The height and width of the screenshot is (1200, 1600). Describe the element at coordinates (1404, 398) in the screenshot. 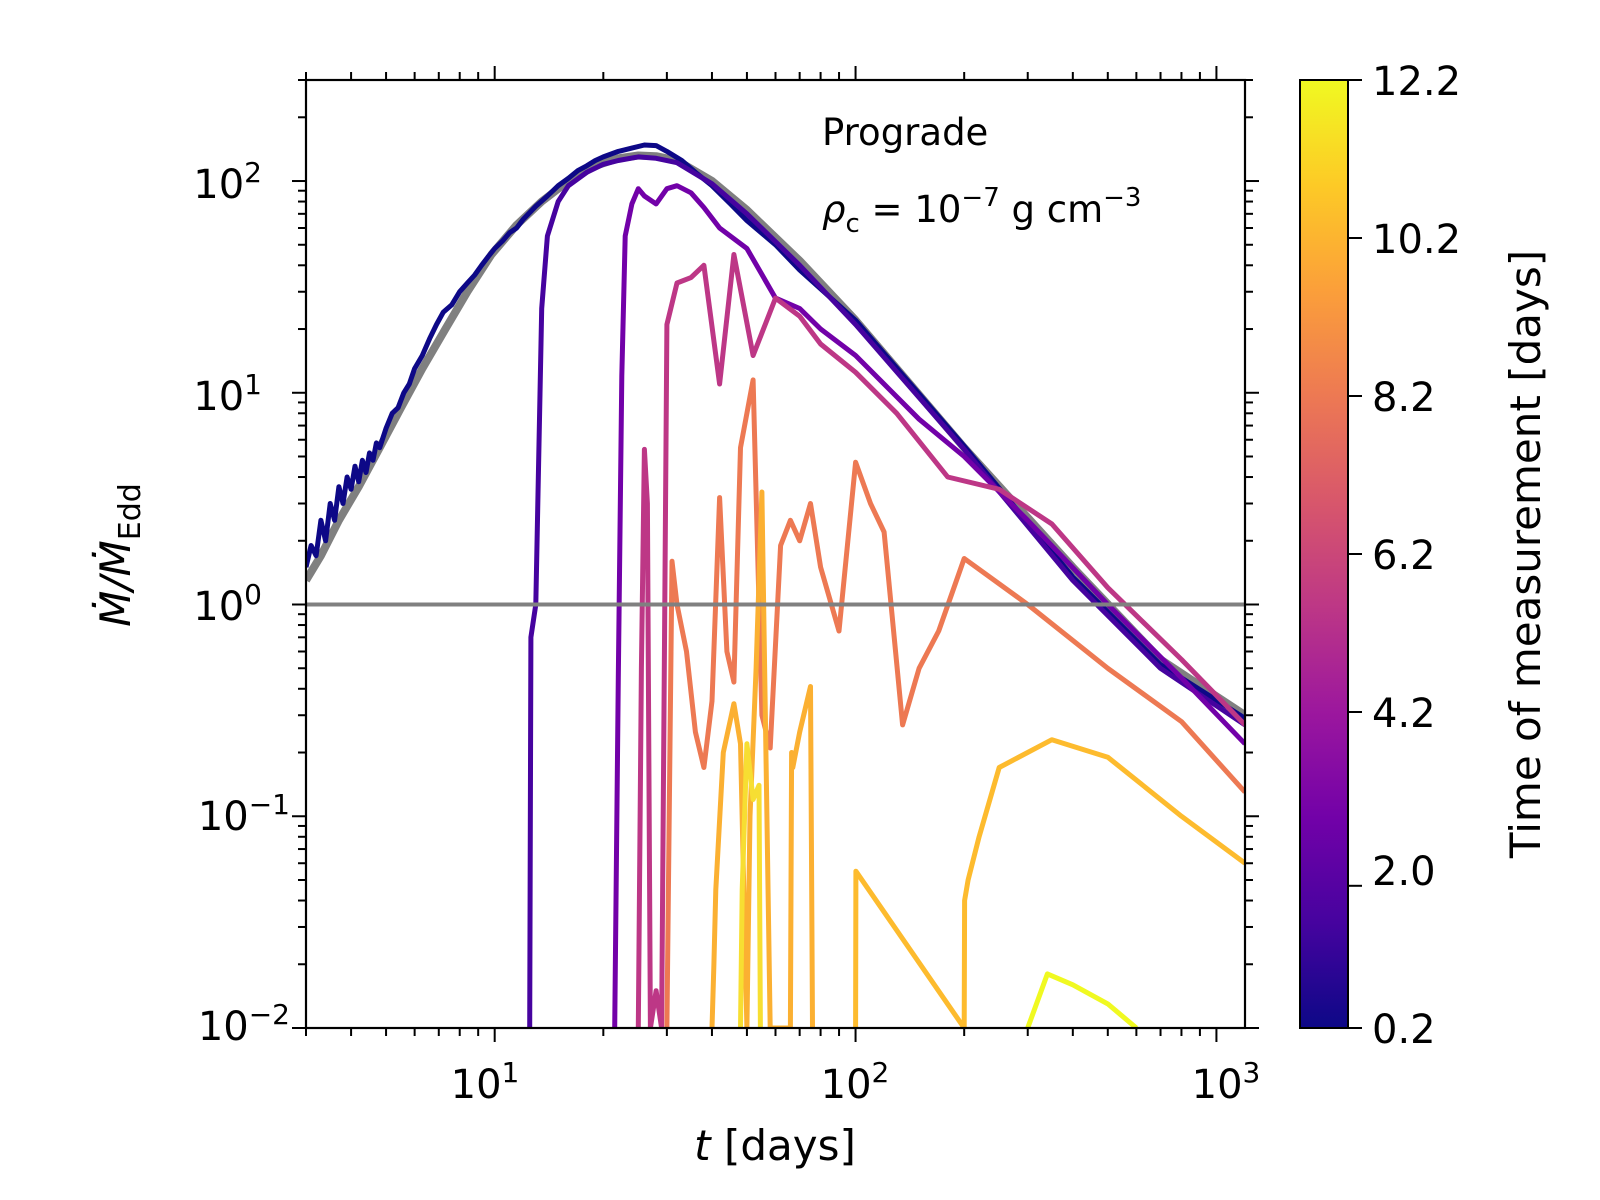

I see `colorbar-tick-8-2: 8.2` at that location.